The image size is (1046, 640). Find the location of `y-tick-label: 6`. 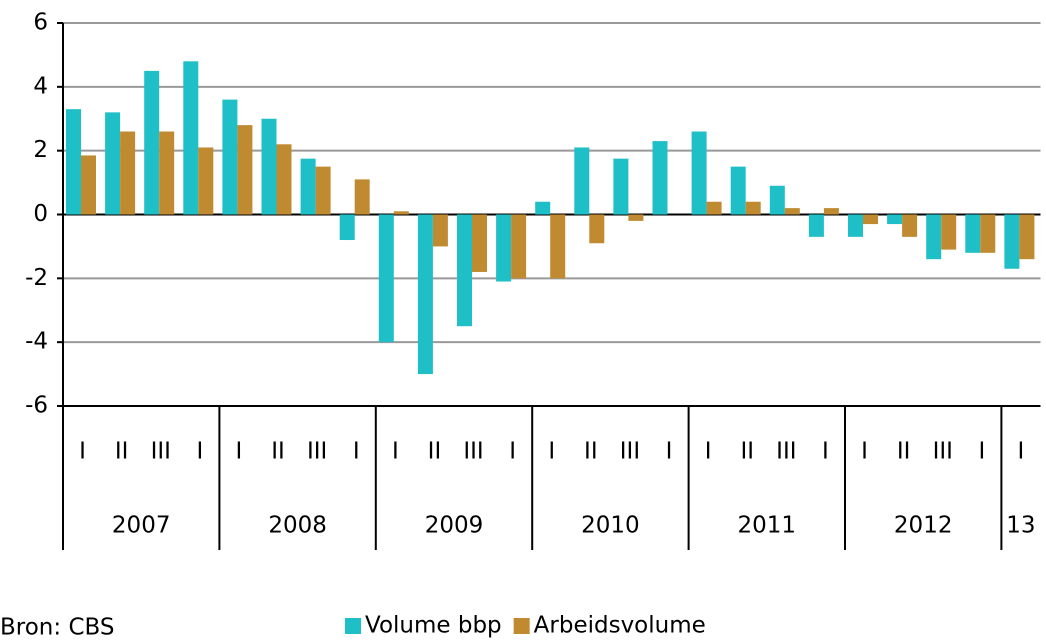

y-tick-label: 6 is located at coordinates (40, 23).